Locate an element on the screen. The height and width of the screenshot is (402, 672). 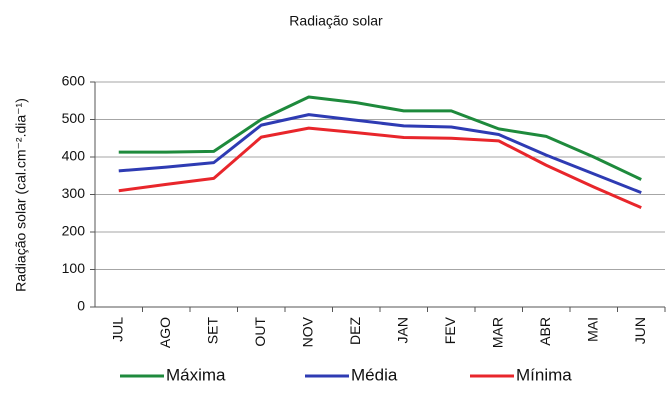
x-tick-label: NOV is located at coordinates (307, 331).